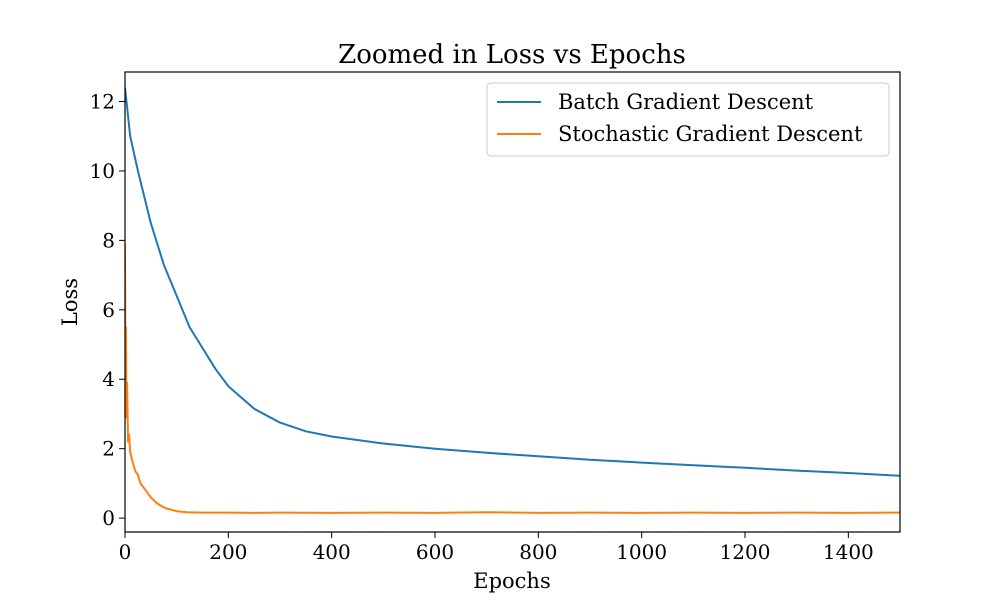  What do you see at coordinates (102, 102) in the screenshot?
I see `y-tick-label: 12` at bounding box center [102, 102].